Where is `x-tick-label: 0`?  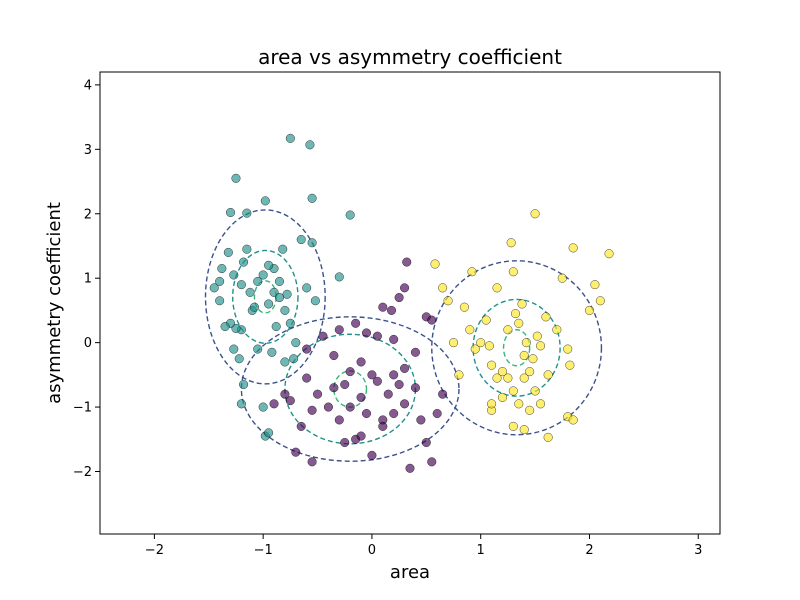 x-tick-label: 0 is located at coordinates (372, 550).